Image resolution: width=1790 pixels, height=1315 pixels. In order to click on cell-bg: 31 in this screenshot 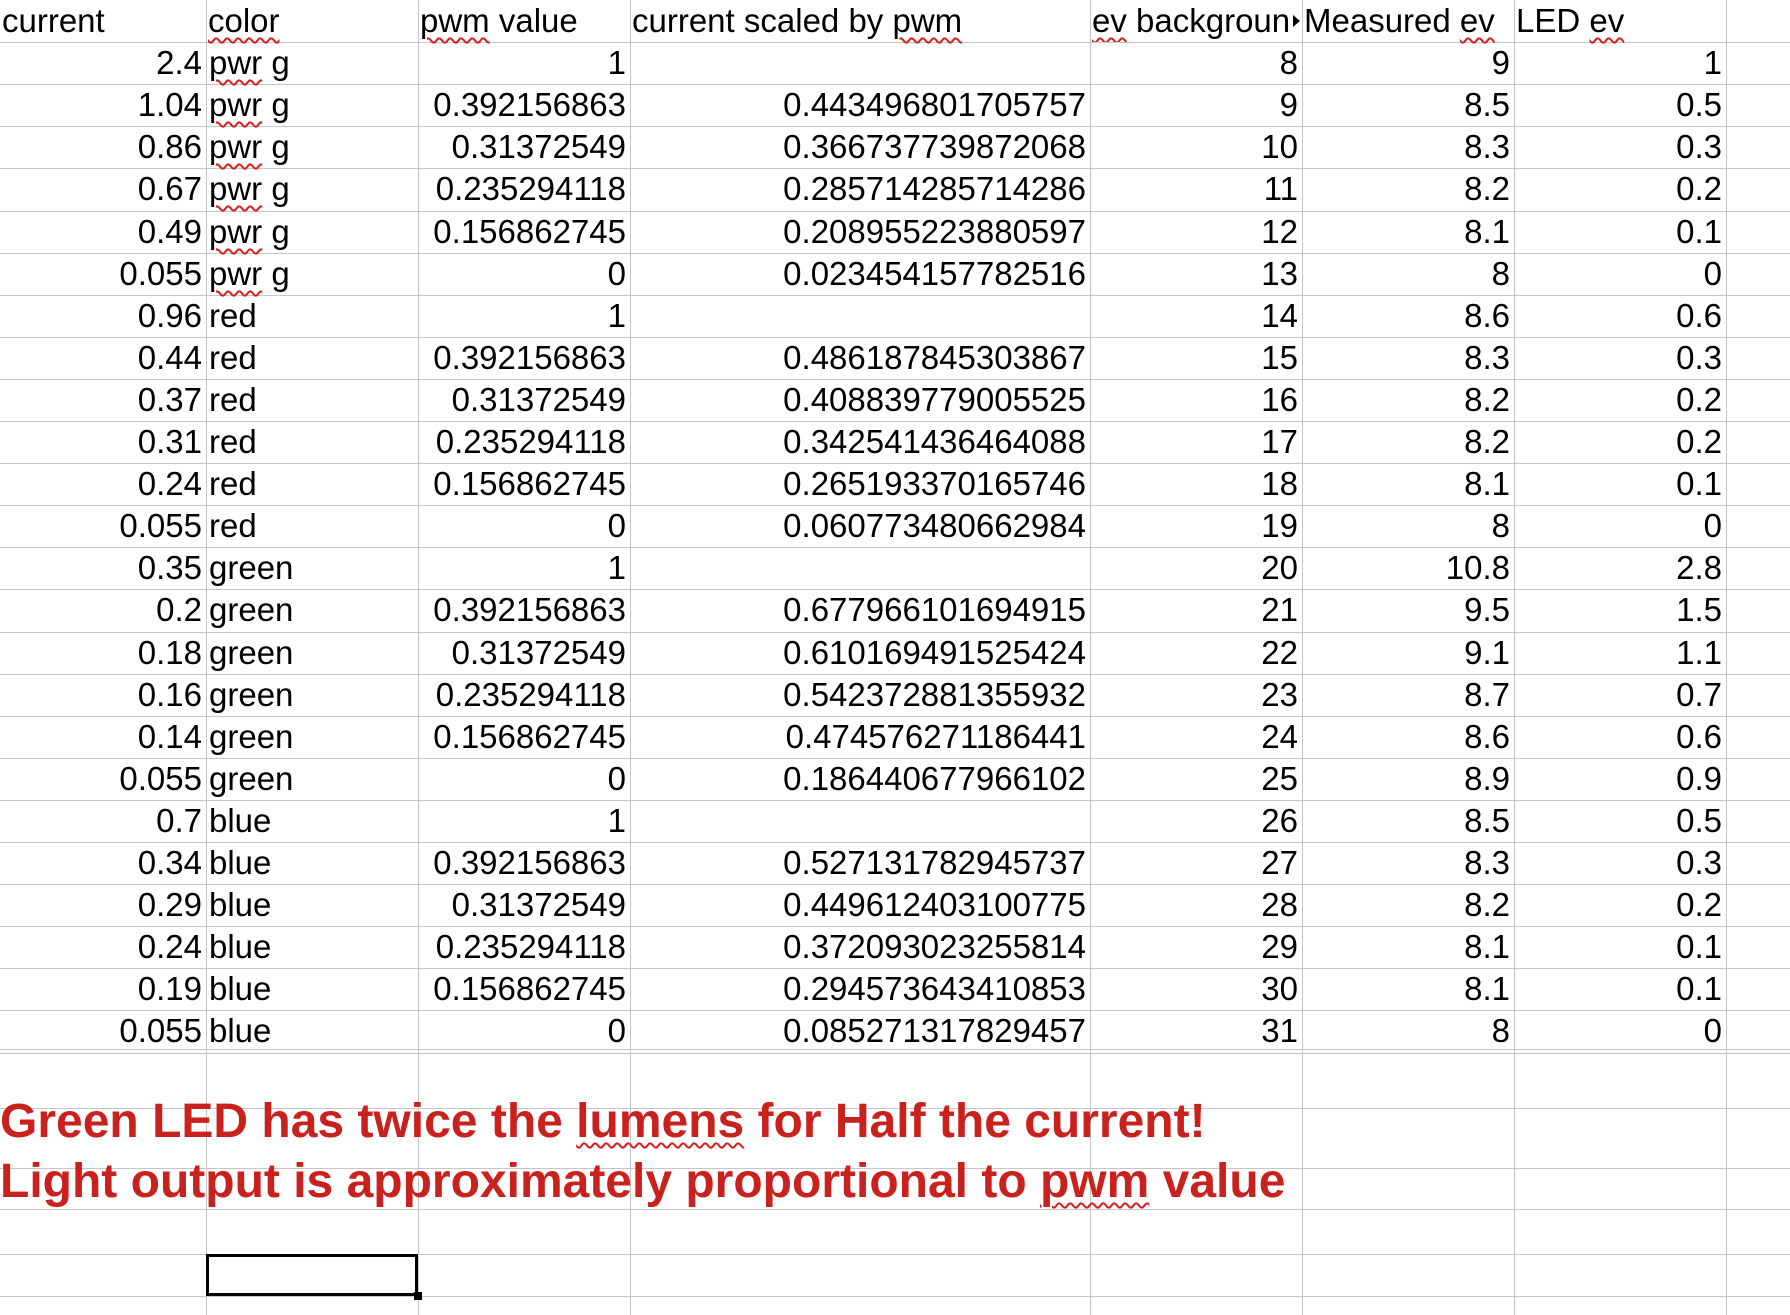, I will do `click(1279, 1030)`.